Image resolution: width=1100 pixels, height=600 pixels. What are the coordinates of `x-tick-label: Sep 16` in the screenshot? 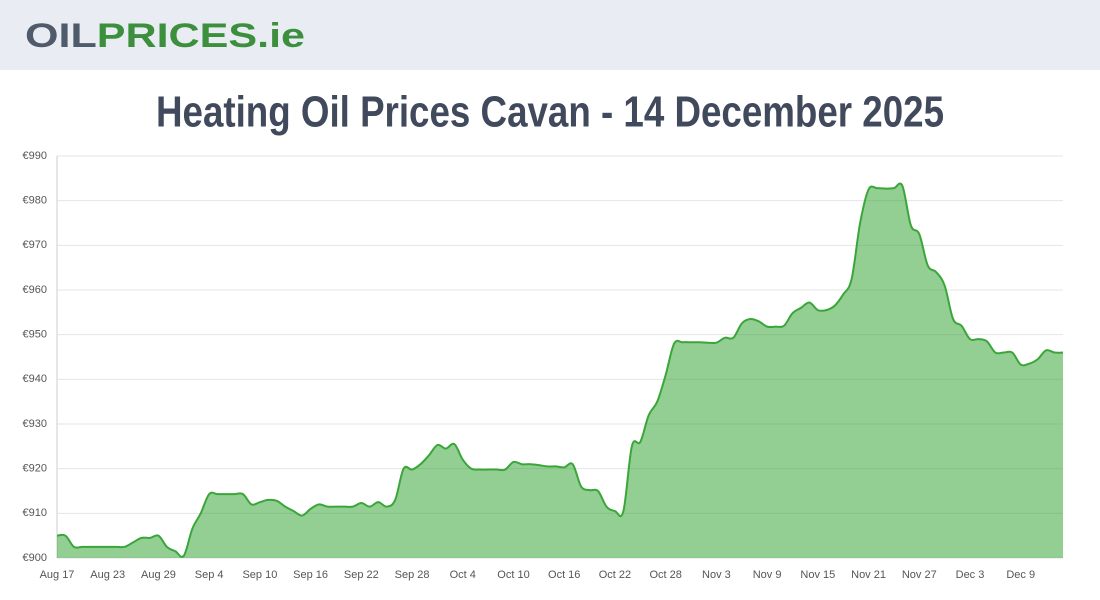 It's located at (310, 575).